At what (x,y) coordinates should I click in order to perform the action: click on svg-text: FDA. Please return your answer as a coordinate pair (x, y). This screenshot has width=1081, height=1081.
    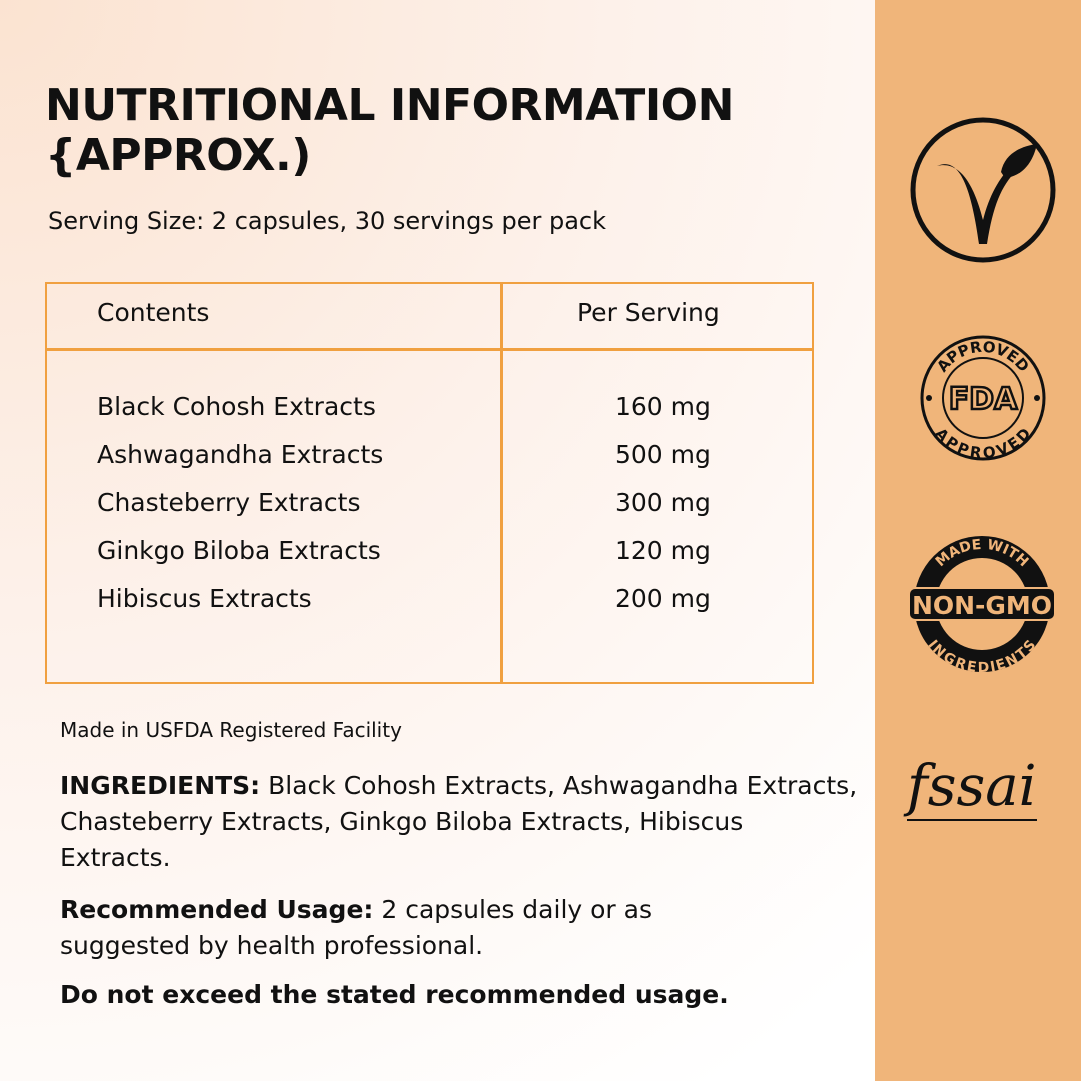
    Looking at the image, I should click on (983, 399).